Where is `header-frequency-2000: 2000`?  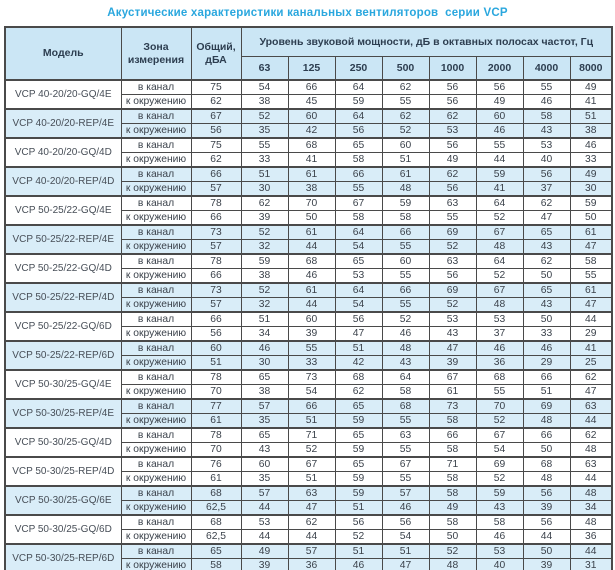 header-frequency-2000: 2000 is located at coordinates (499, 68).